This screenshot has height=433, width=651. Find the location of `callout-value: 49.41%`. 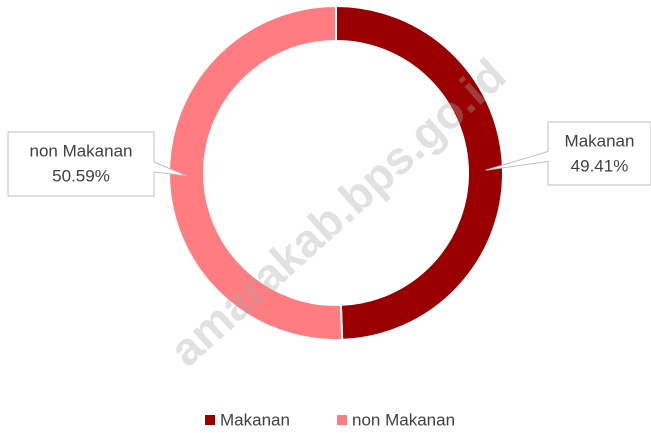

callout-value: 49.41% is located at coordinates (600, 165).